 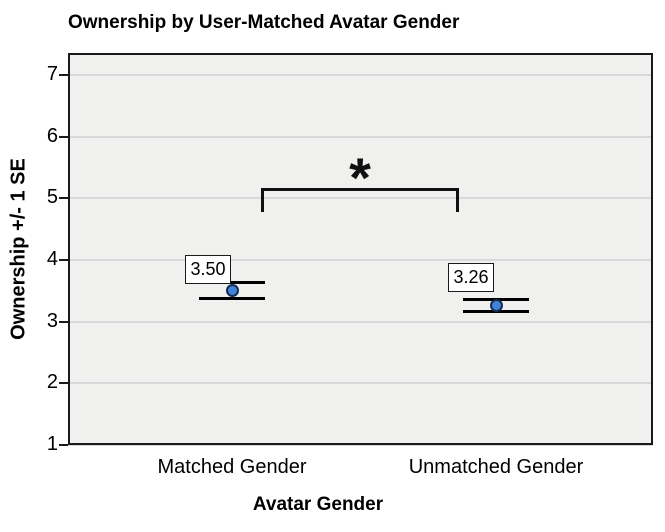 What do you see at coordinates (52, 135) in the screenshot?
I see `y-axis-tick-label: 6` at bounding box center [52, 135].